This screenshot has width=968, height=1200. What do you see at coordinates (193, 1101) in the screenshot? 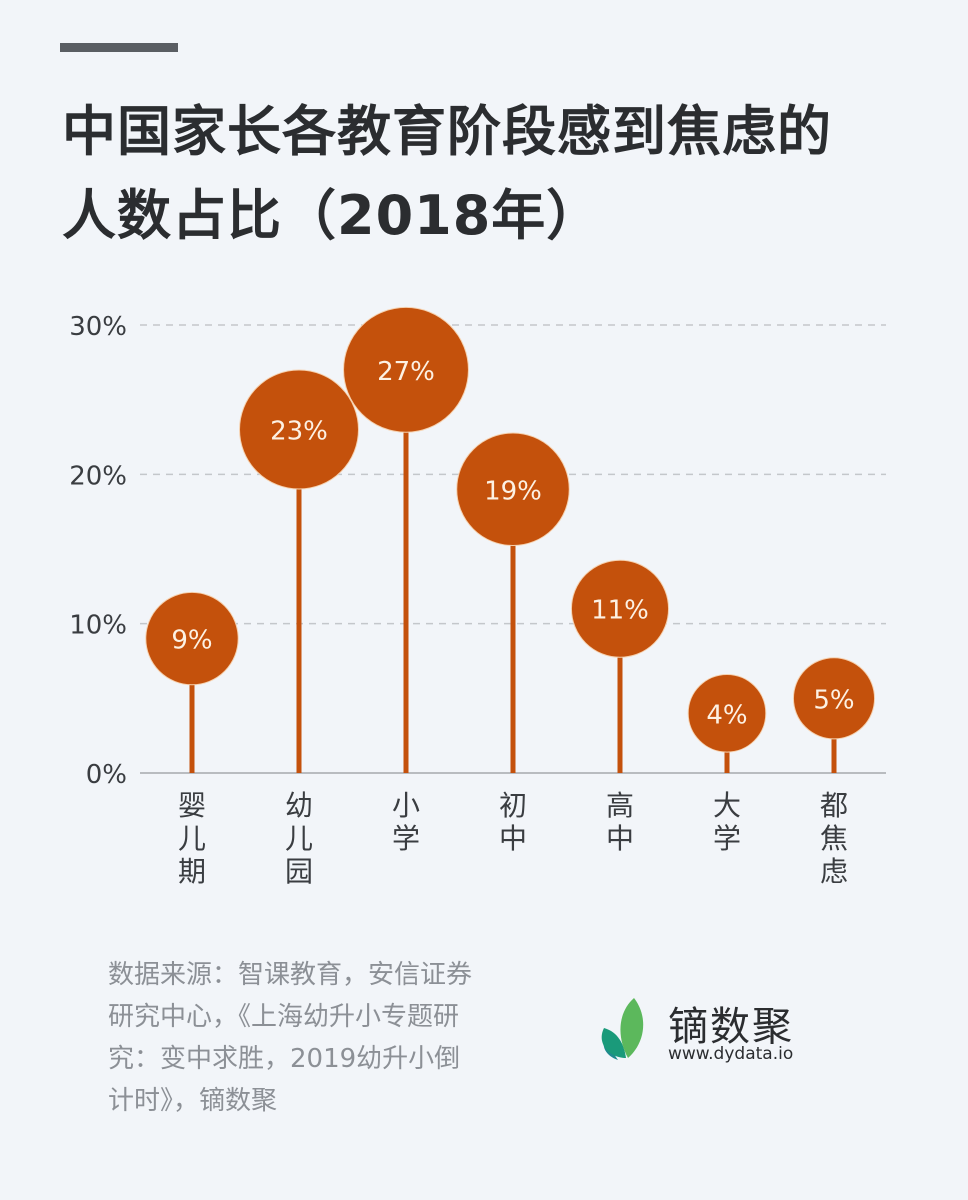
I see `source-line-4: 计时》，镝数聚` at bounding box center [193, 1101].